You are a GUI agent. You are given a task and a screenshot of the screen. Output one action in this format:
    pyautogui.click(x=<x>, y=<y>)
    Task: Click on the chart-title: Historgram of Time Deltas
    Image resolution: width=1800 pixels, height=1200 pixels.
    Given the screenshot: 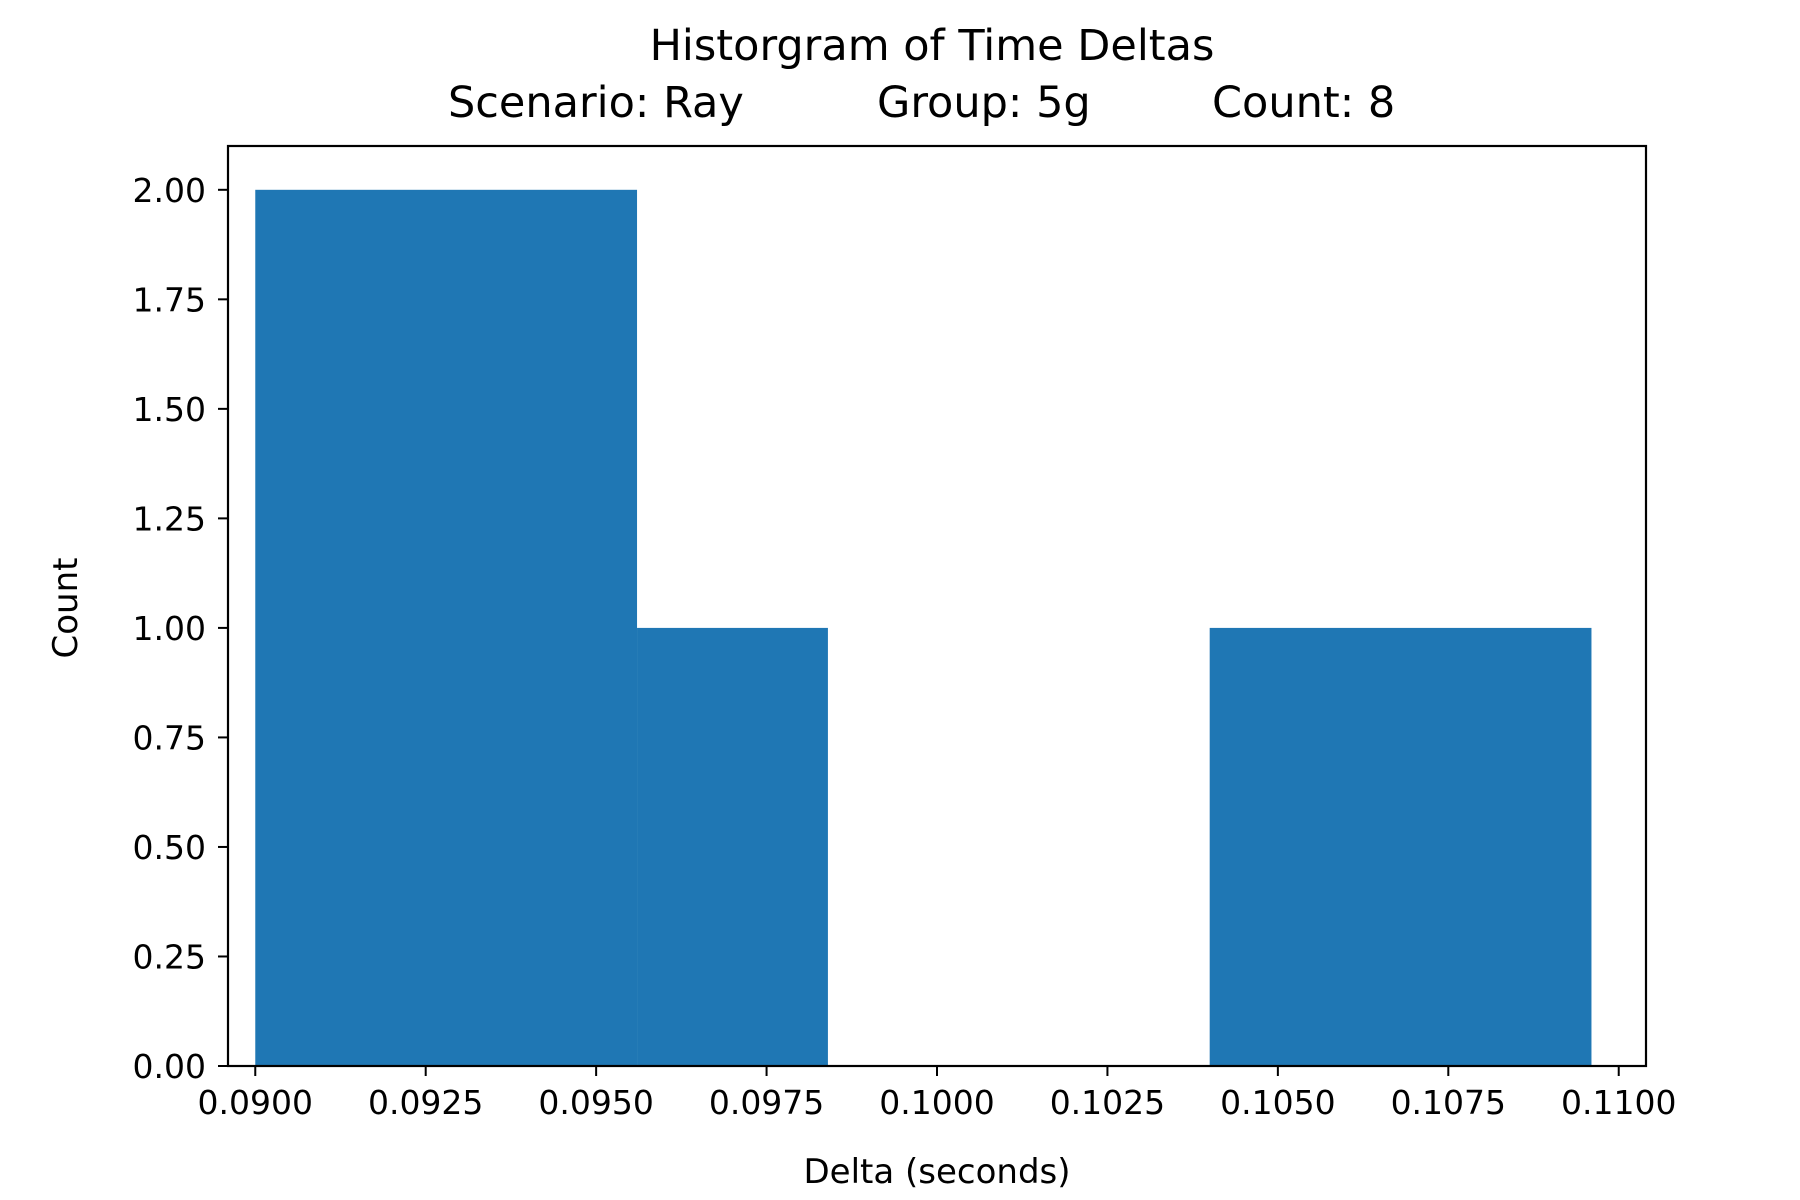 What is the action you would take?
    pyautogui.click(x=932, y=46)
    